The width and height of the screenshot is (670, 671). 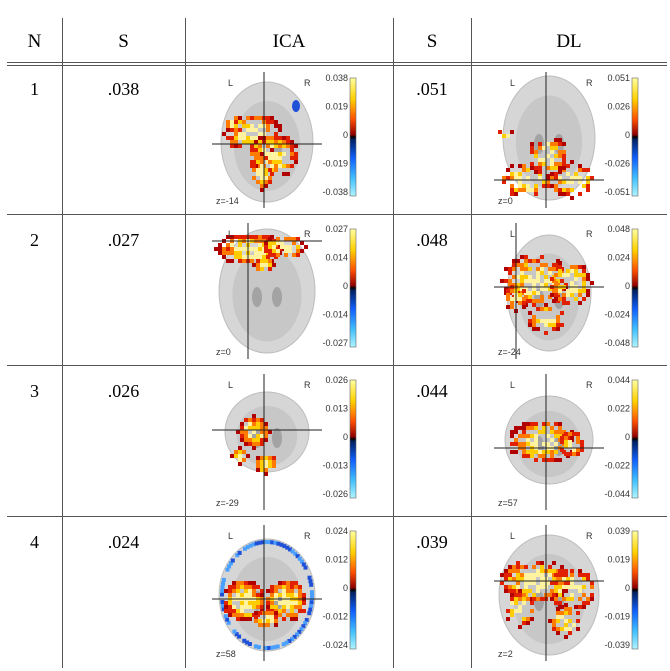 What do you see at coordinates (335, 466) in the screenshot?
I see `colorbar-tick: -0.013` at bounding box center [335, 466].